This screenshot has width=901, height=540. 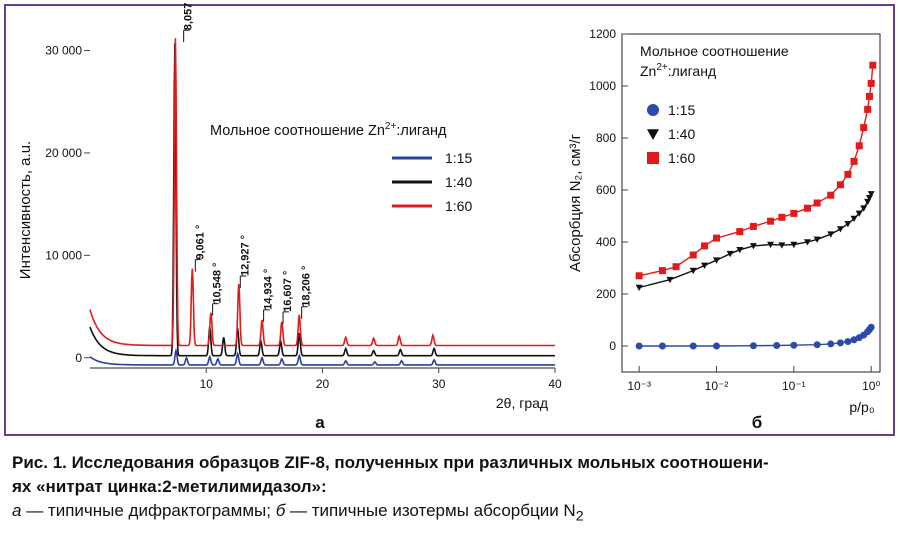 What do you see at coordinates (555, 384) in the screenshot?
I see `xrd-x-tick-label: 40` at bounding box center [555, 384].